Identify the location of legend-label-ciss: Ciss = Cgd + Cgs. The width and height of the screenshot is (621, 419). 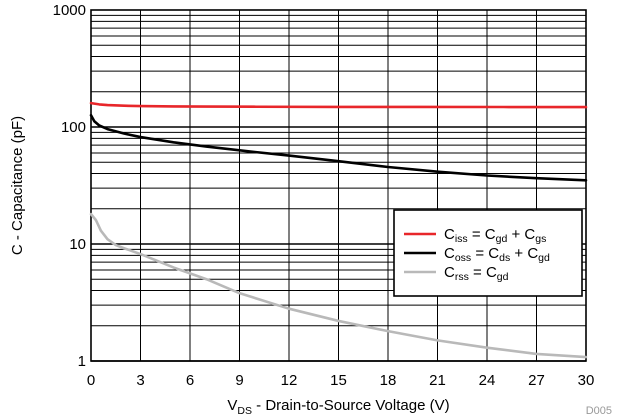
(495, 235).